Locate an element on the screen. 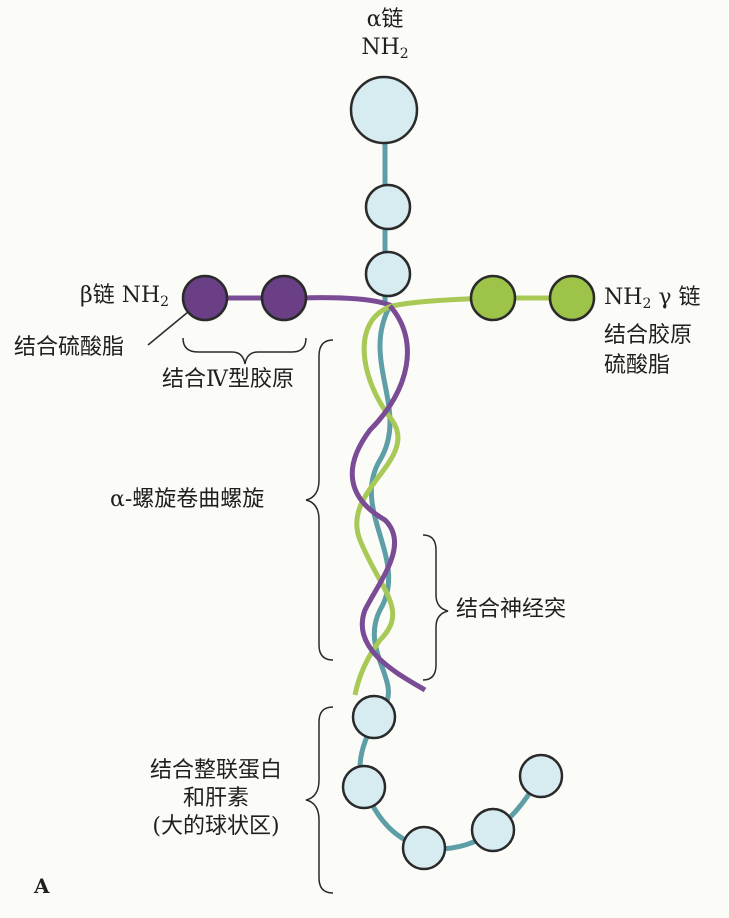  gamma-chain-terminus: NH2 is located at coordinates (628, 298).